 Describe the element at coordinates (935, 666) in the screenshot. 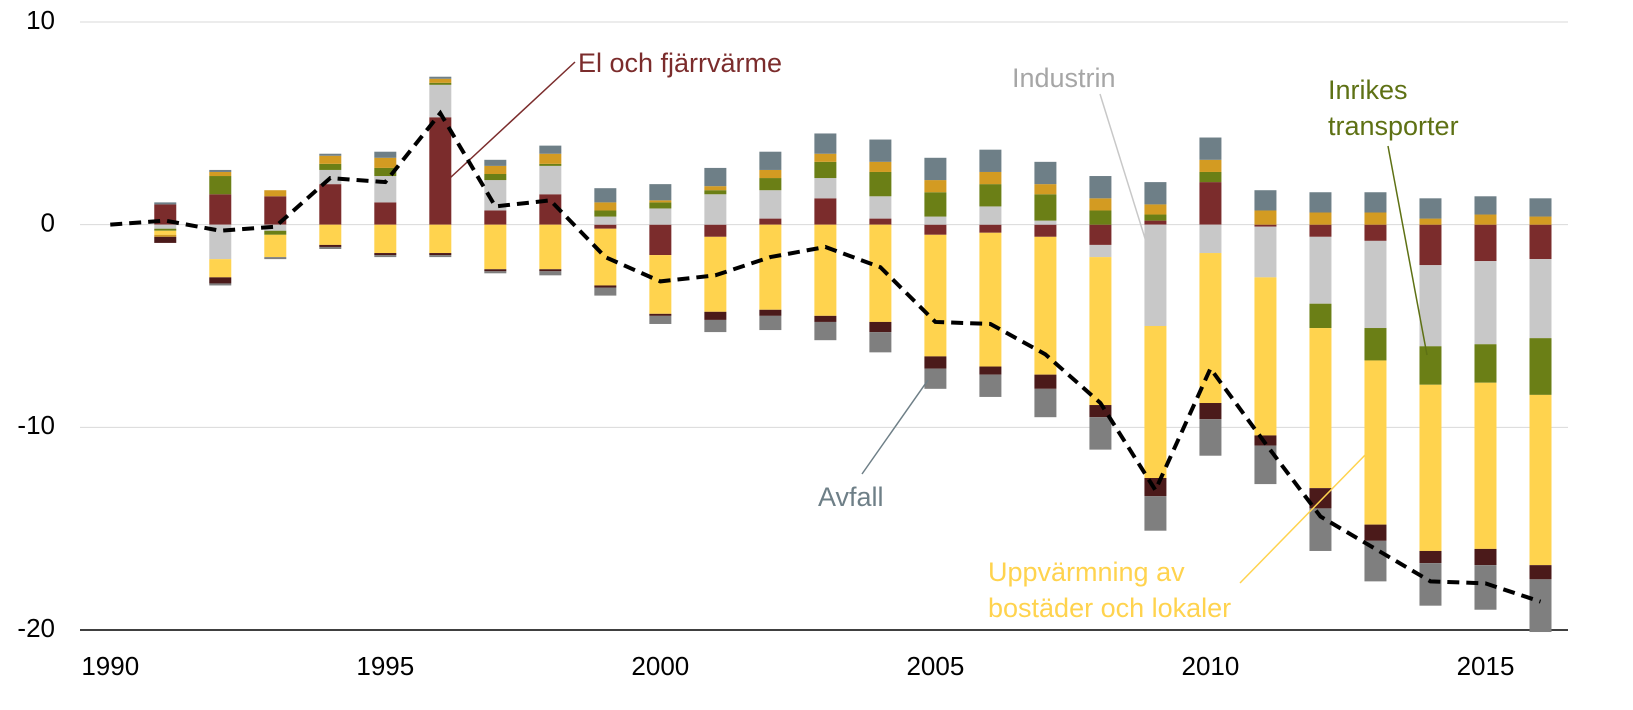

I see `x-tick-label: 2005` at that location.